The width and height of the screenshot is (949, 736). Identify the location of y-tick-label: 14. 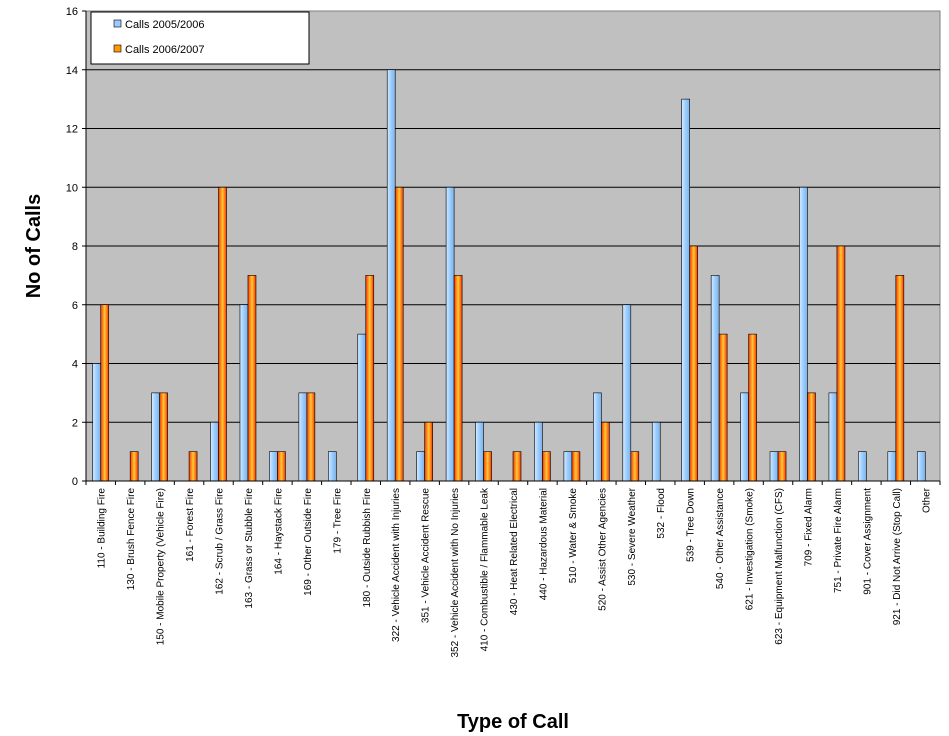
(72, 71).